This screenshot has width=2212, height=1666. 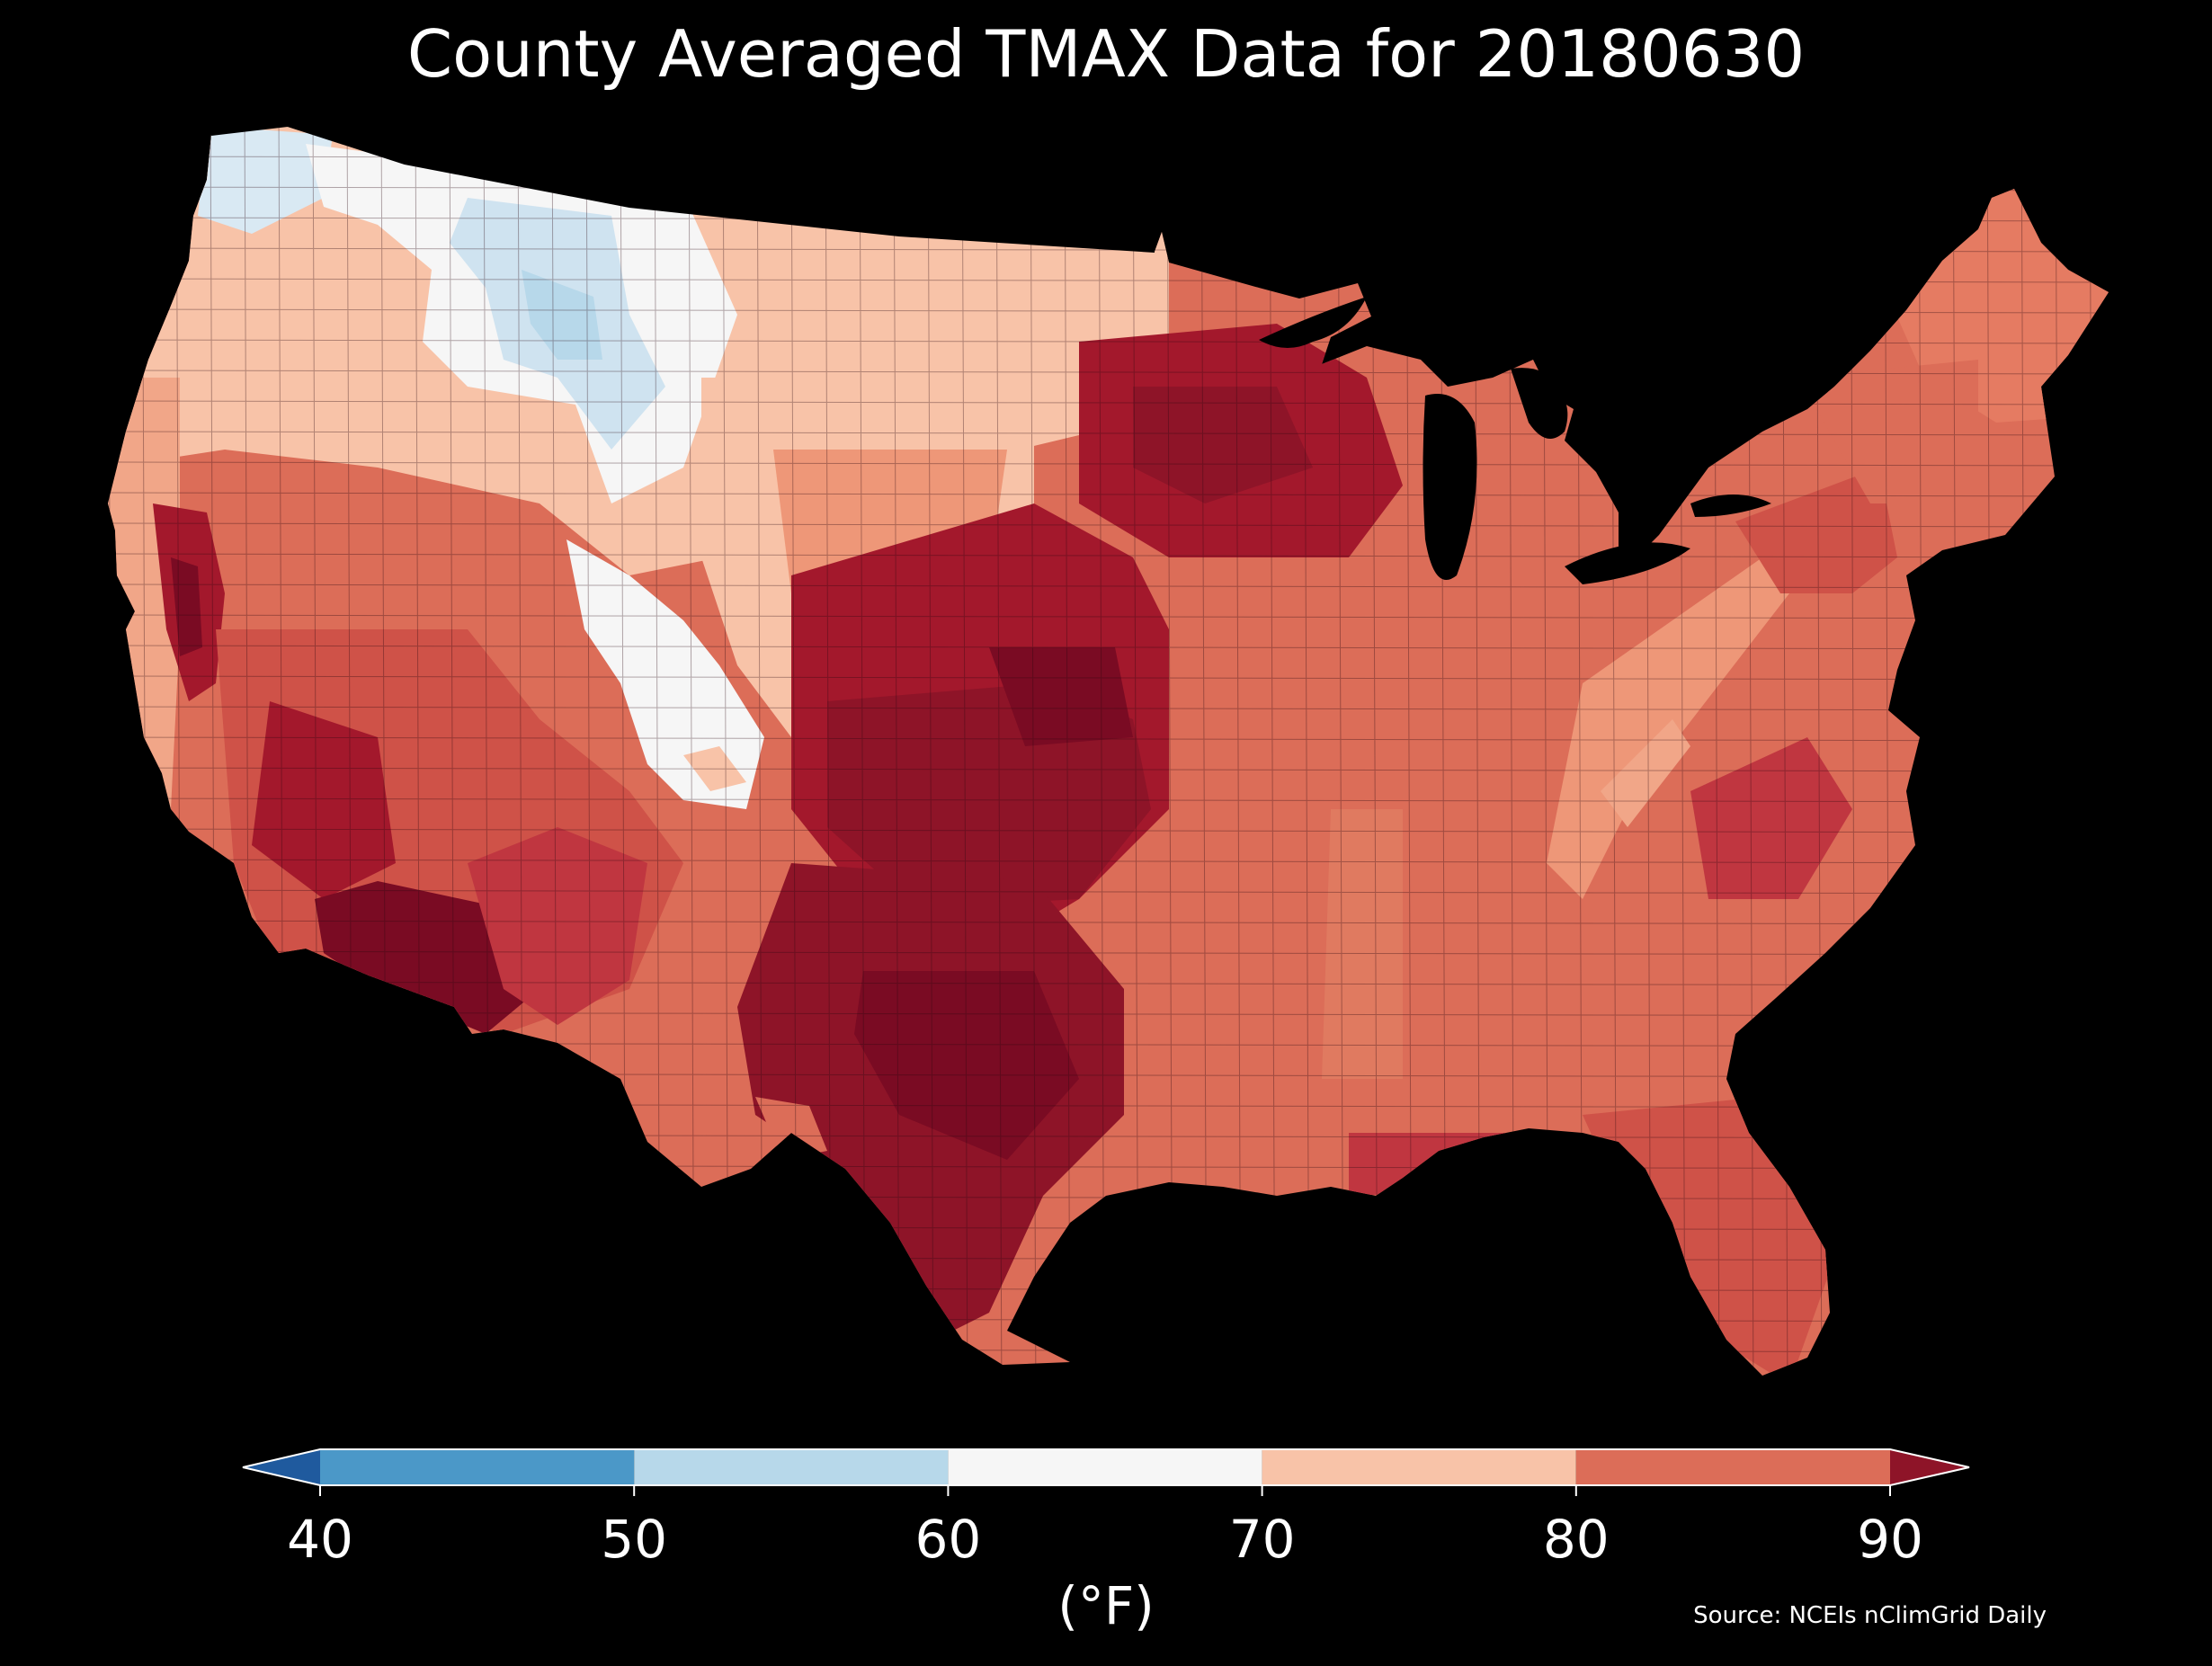 I want to click on colorbar-tick-label: 40, so click(x=320, y=1540).